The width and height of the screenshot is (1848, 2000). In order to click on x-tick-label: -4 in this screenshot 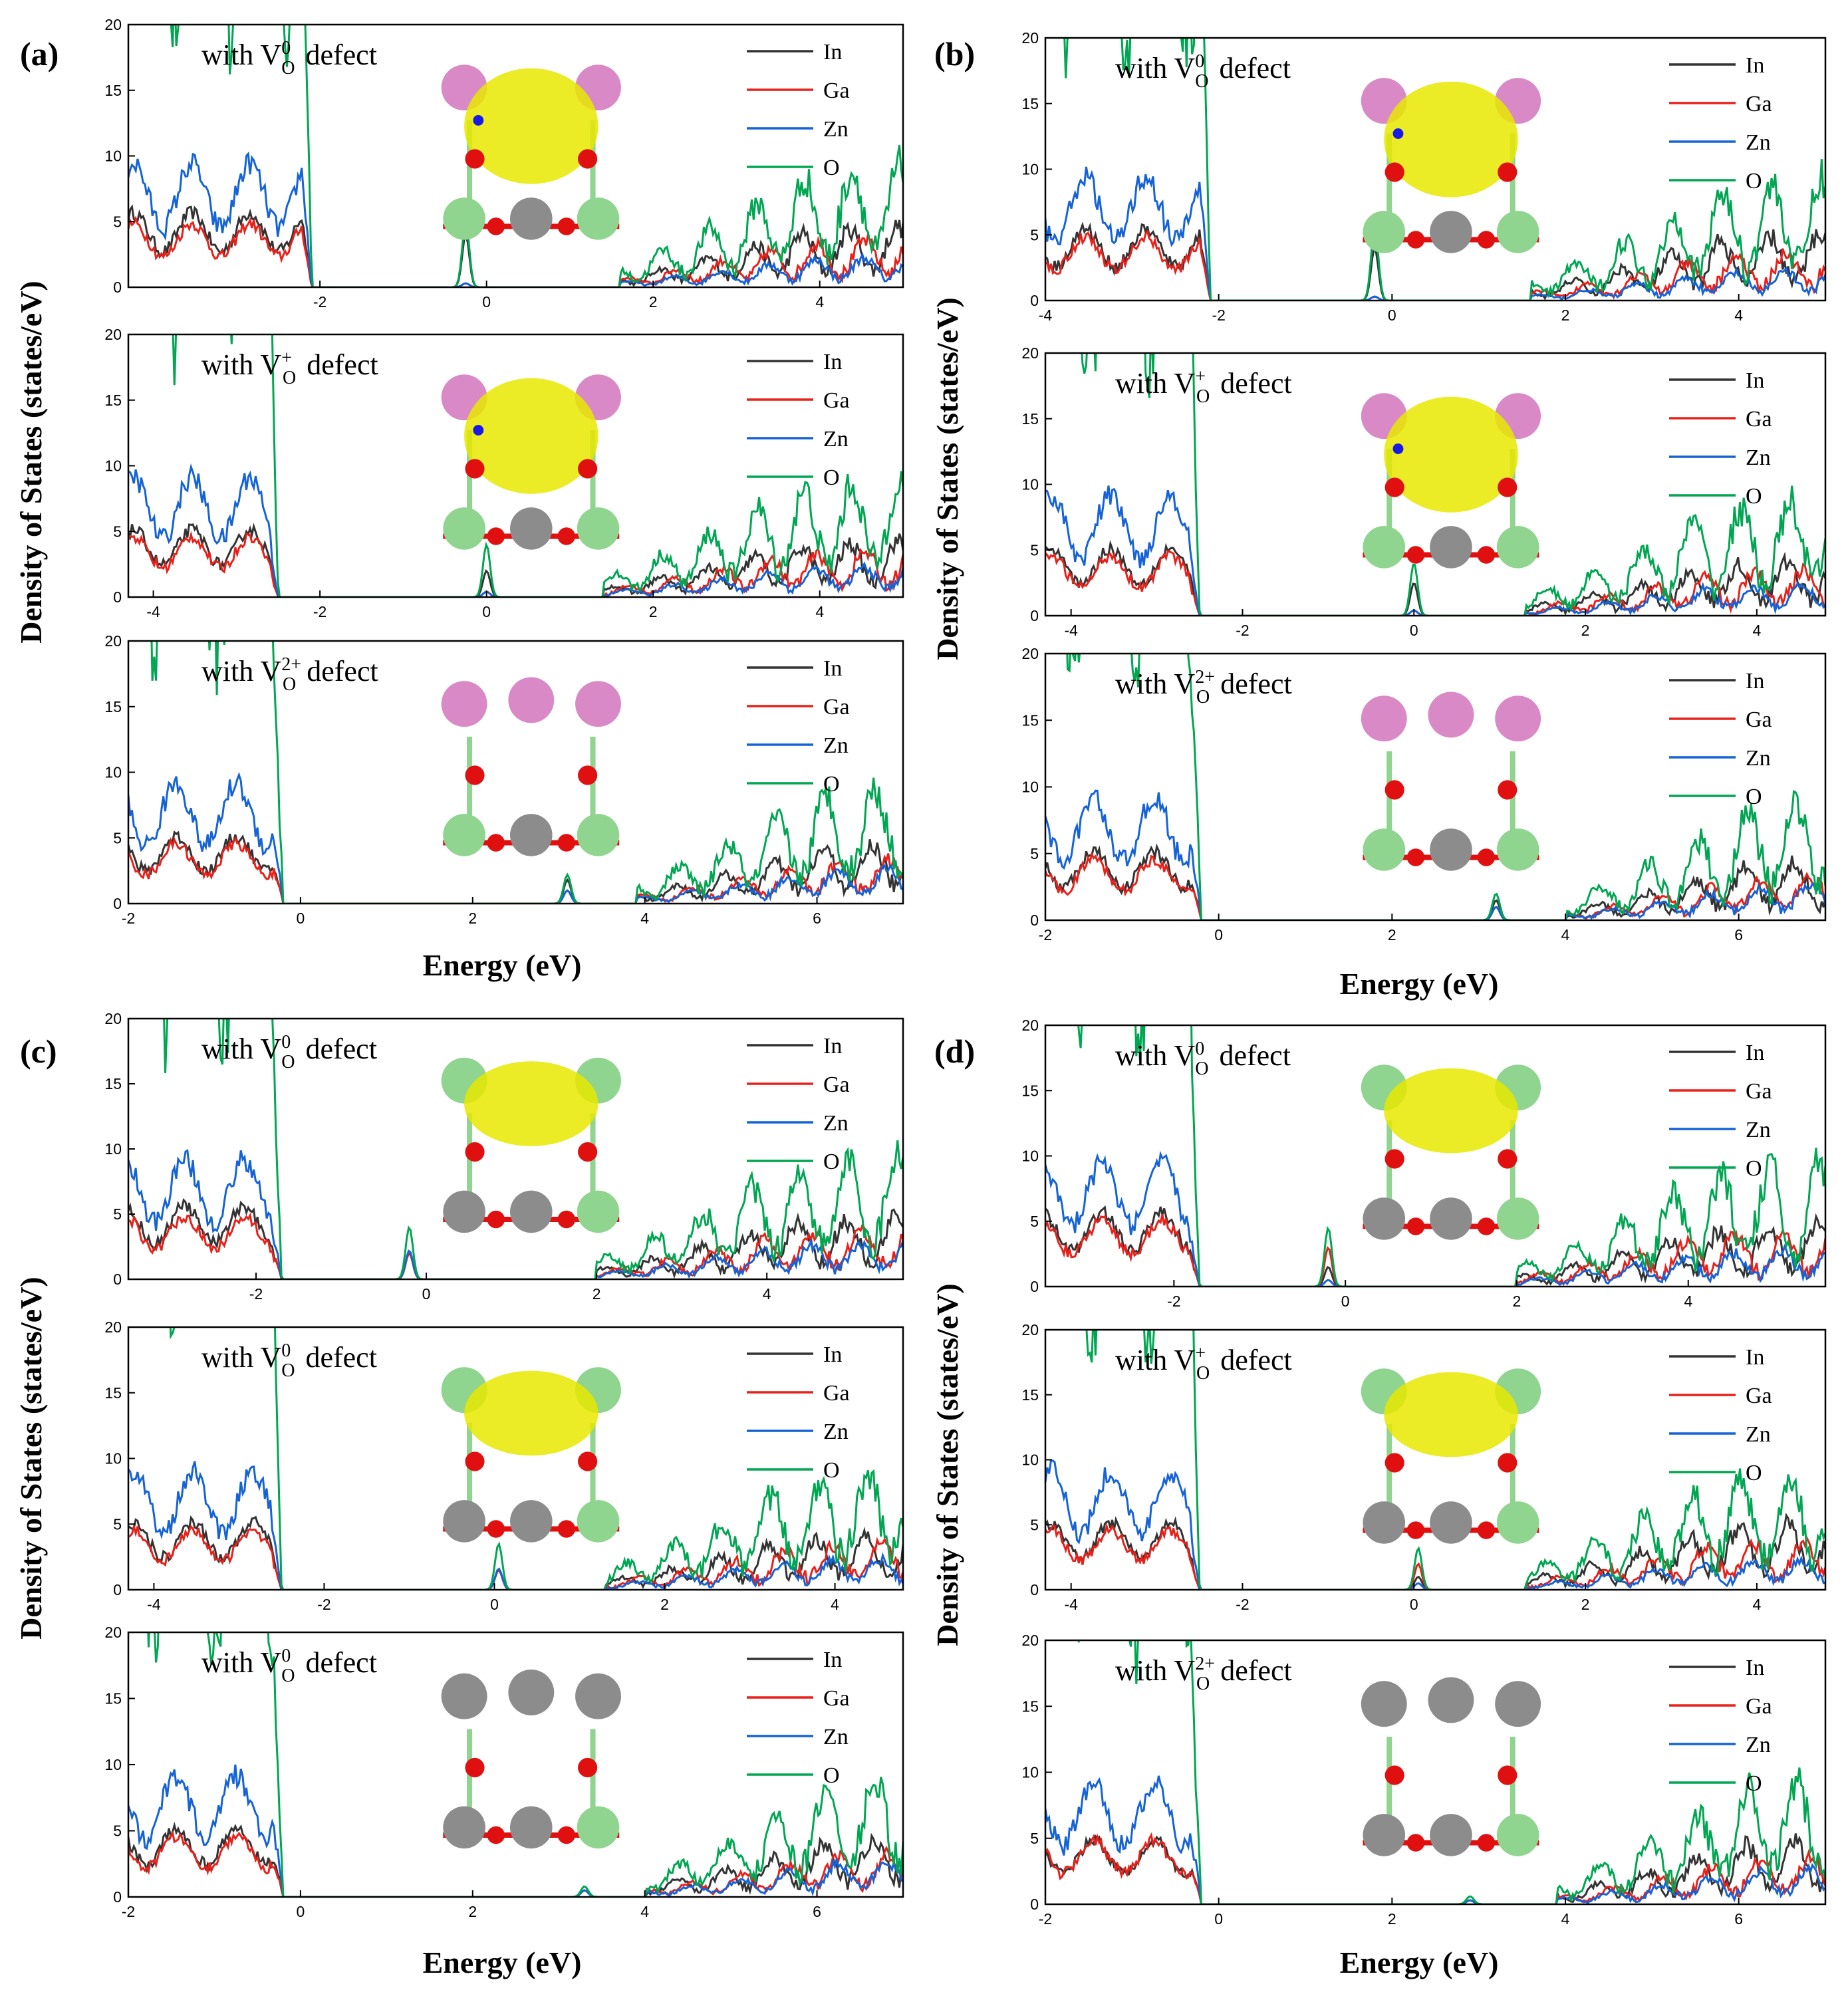, I will do `click(1071, 1604)`.